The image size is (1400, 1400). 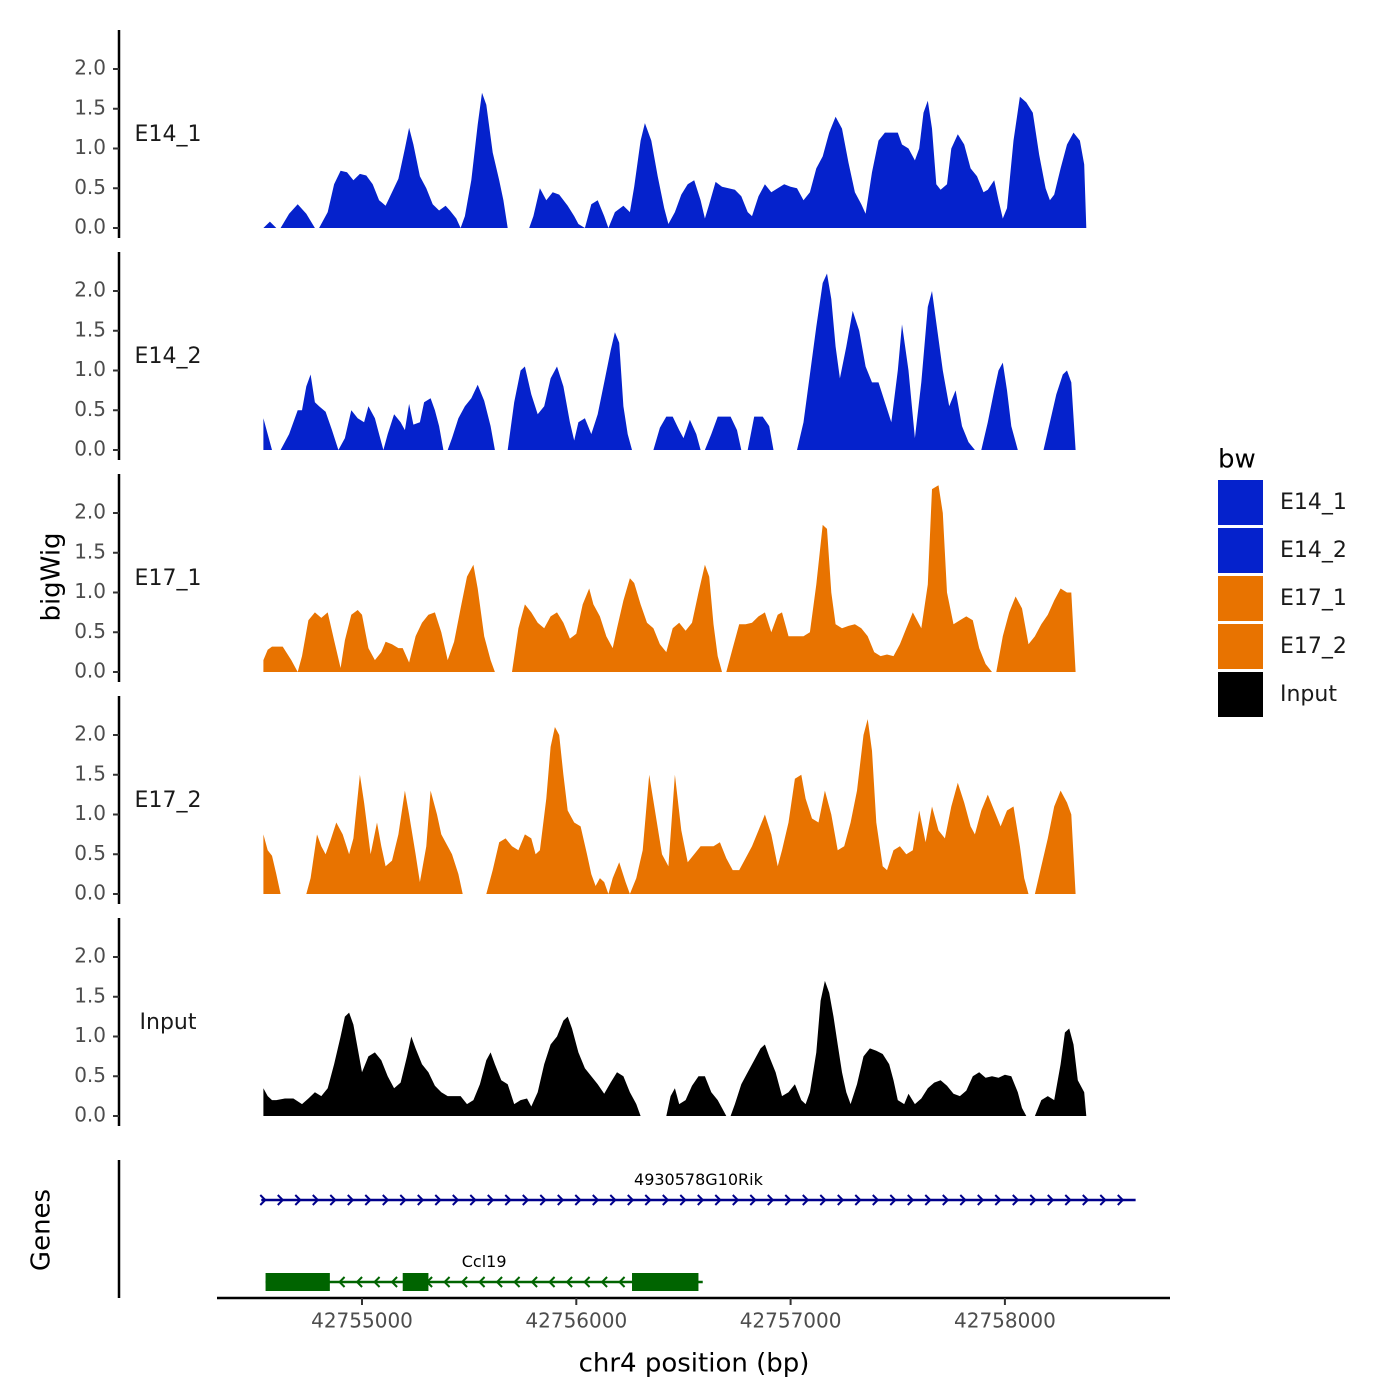 I want to click on track-label: E17_1, so click(x=168, y=578).